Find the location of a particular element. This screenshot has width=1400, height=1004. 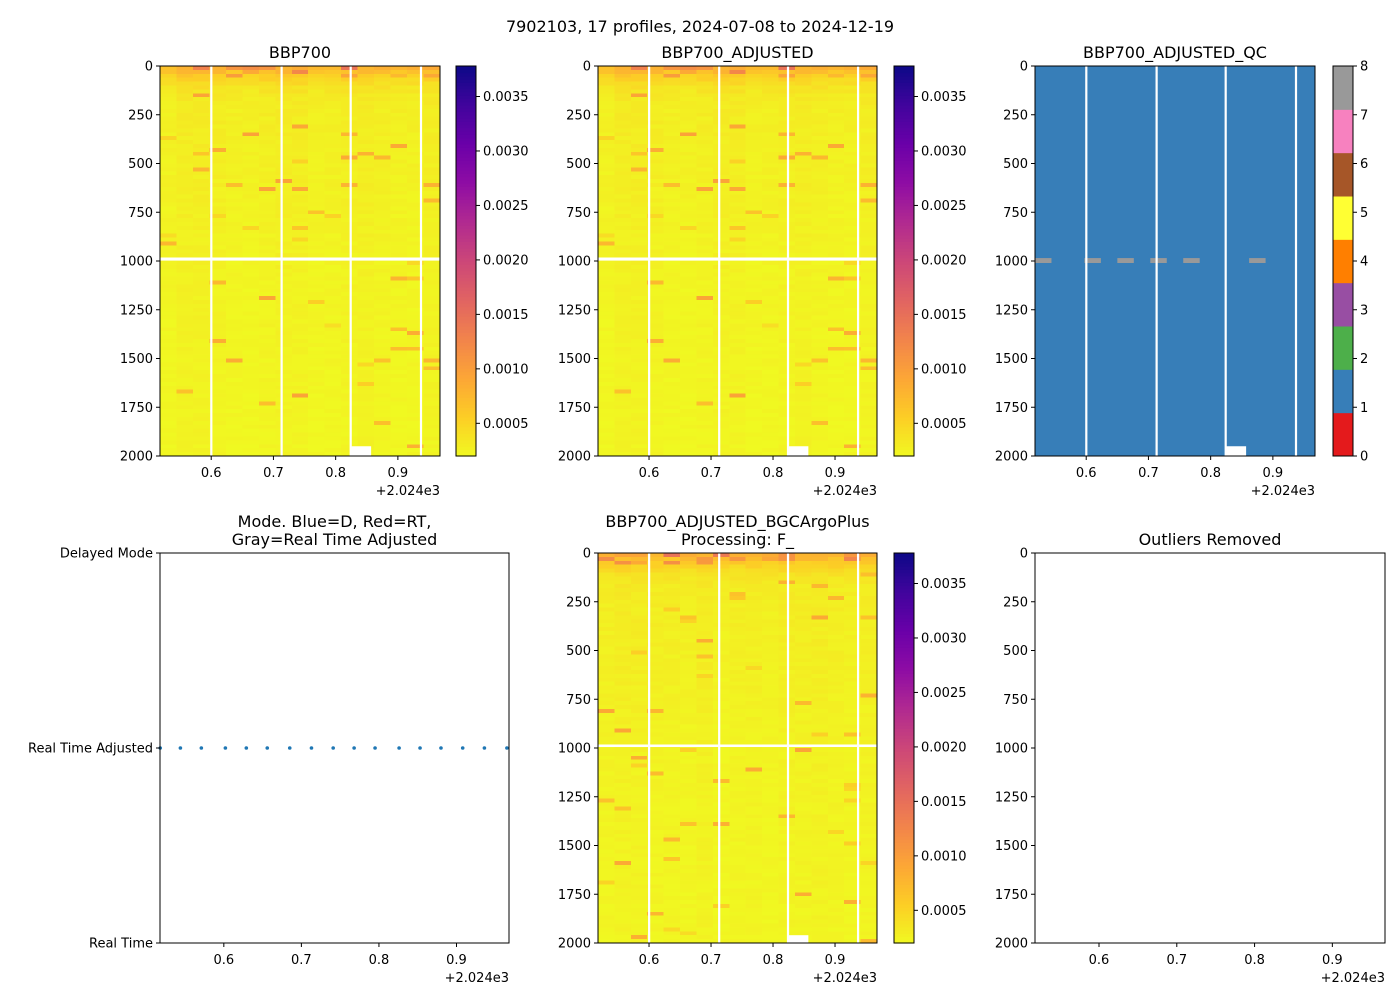

colorbar-segment is located at coordinates (1343, 348).